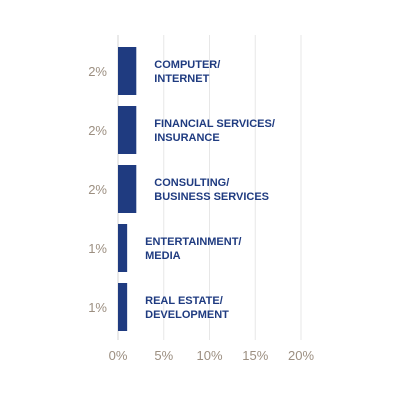  What do you see at coordinates (301, 355) in the screenshot?
I see `x-tick-label: 20%` at bounding box center [301, 355].